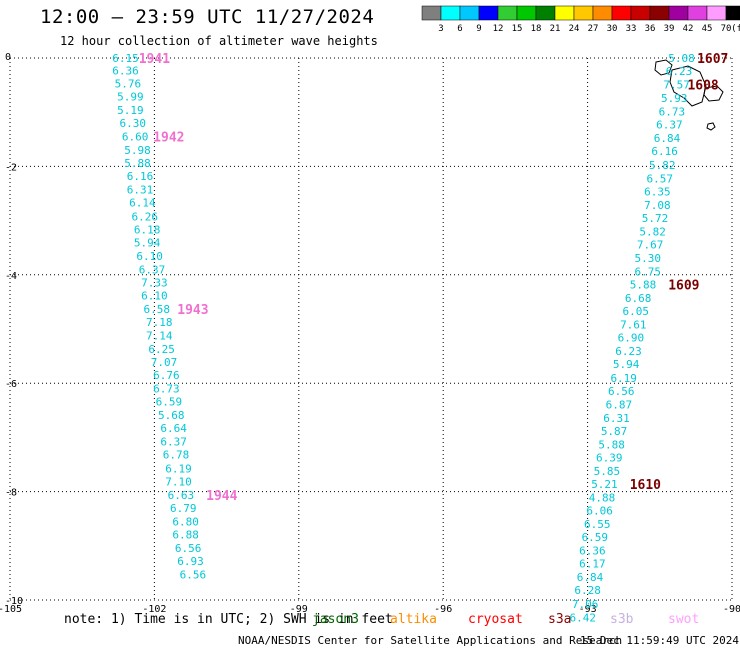 The width and height of the screenshot is (740, 650). I want to click on wave-height-label: 6.59, so click(169, 402).